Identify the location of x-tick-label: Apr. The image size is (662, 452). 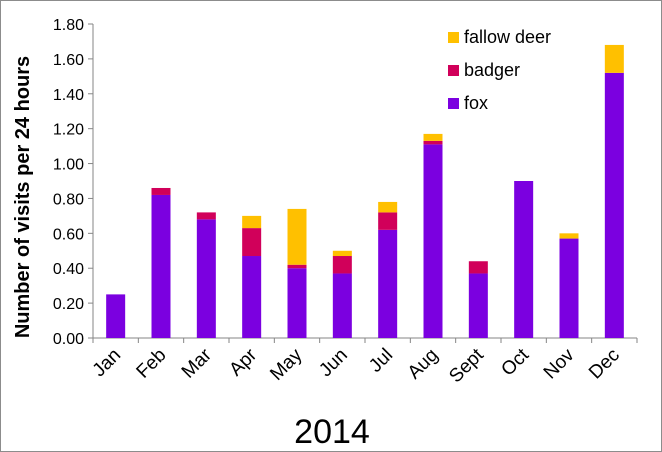
(243, 362).